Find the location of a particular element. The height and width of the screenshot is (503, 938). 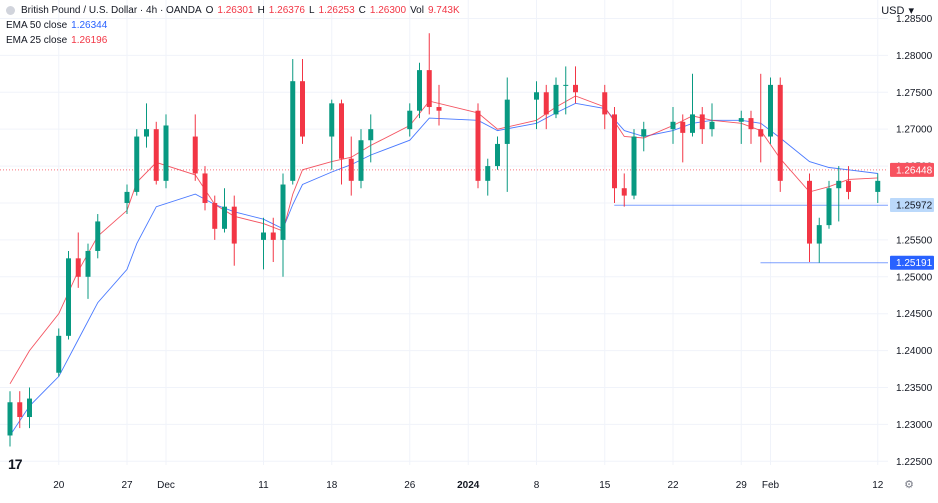

ema25-legend: EMA 25 close 1.26196 is located at coordinates (233, 40).